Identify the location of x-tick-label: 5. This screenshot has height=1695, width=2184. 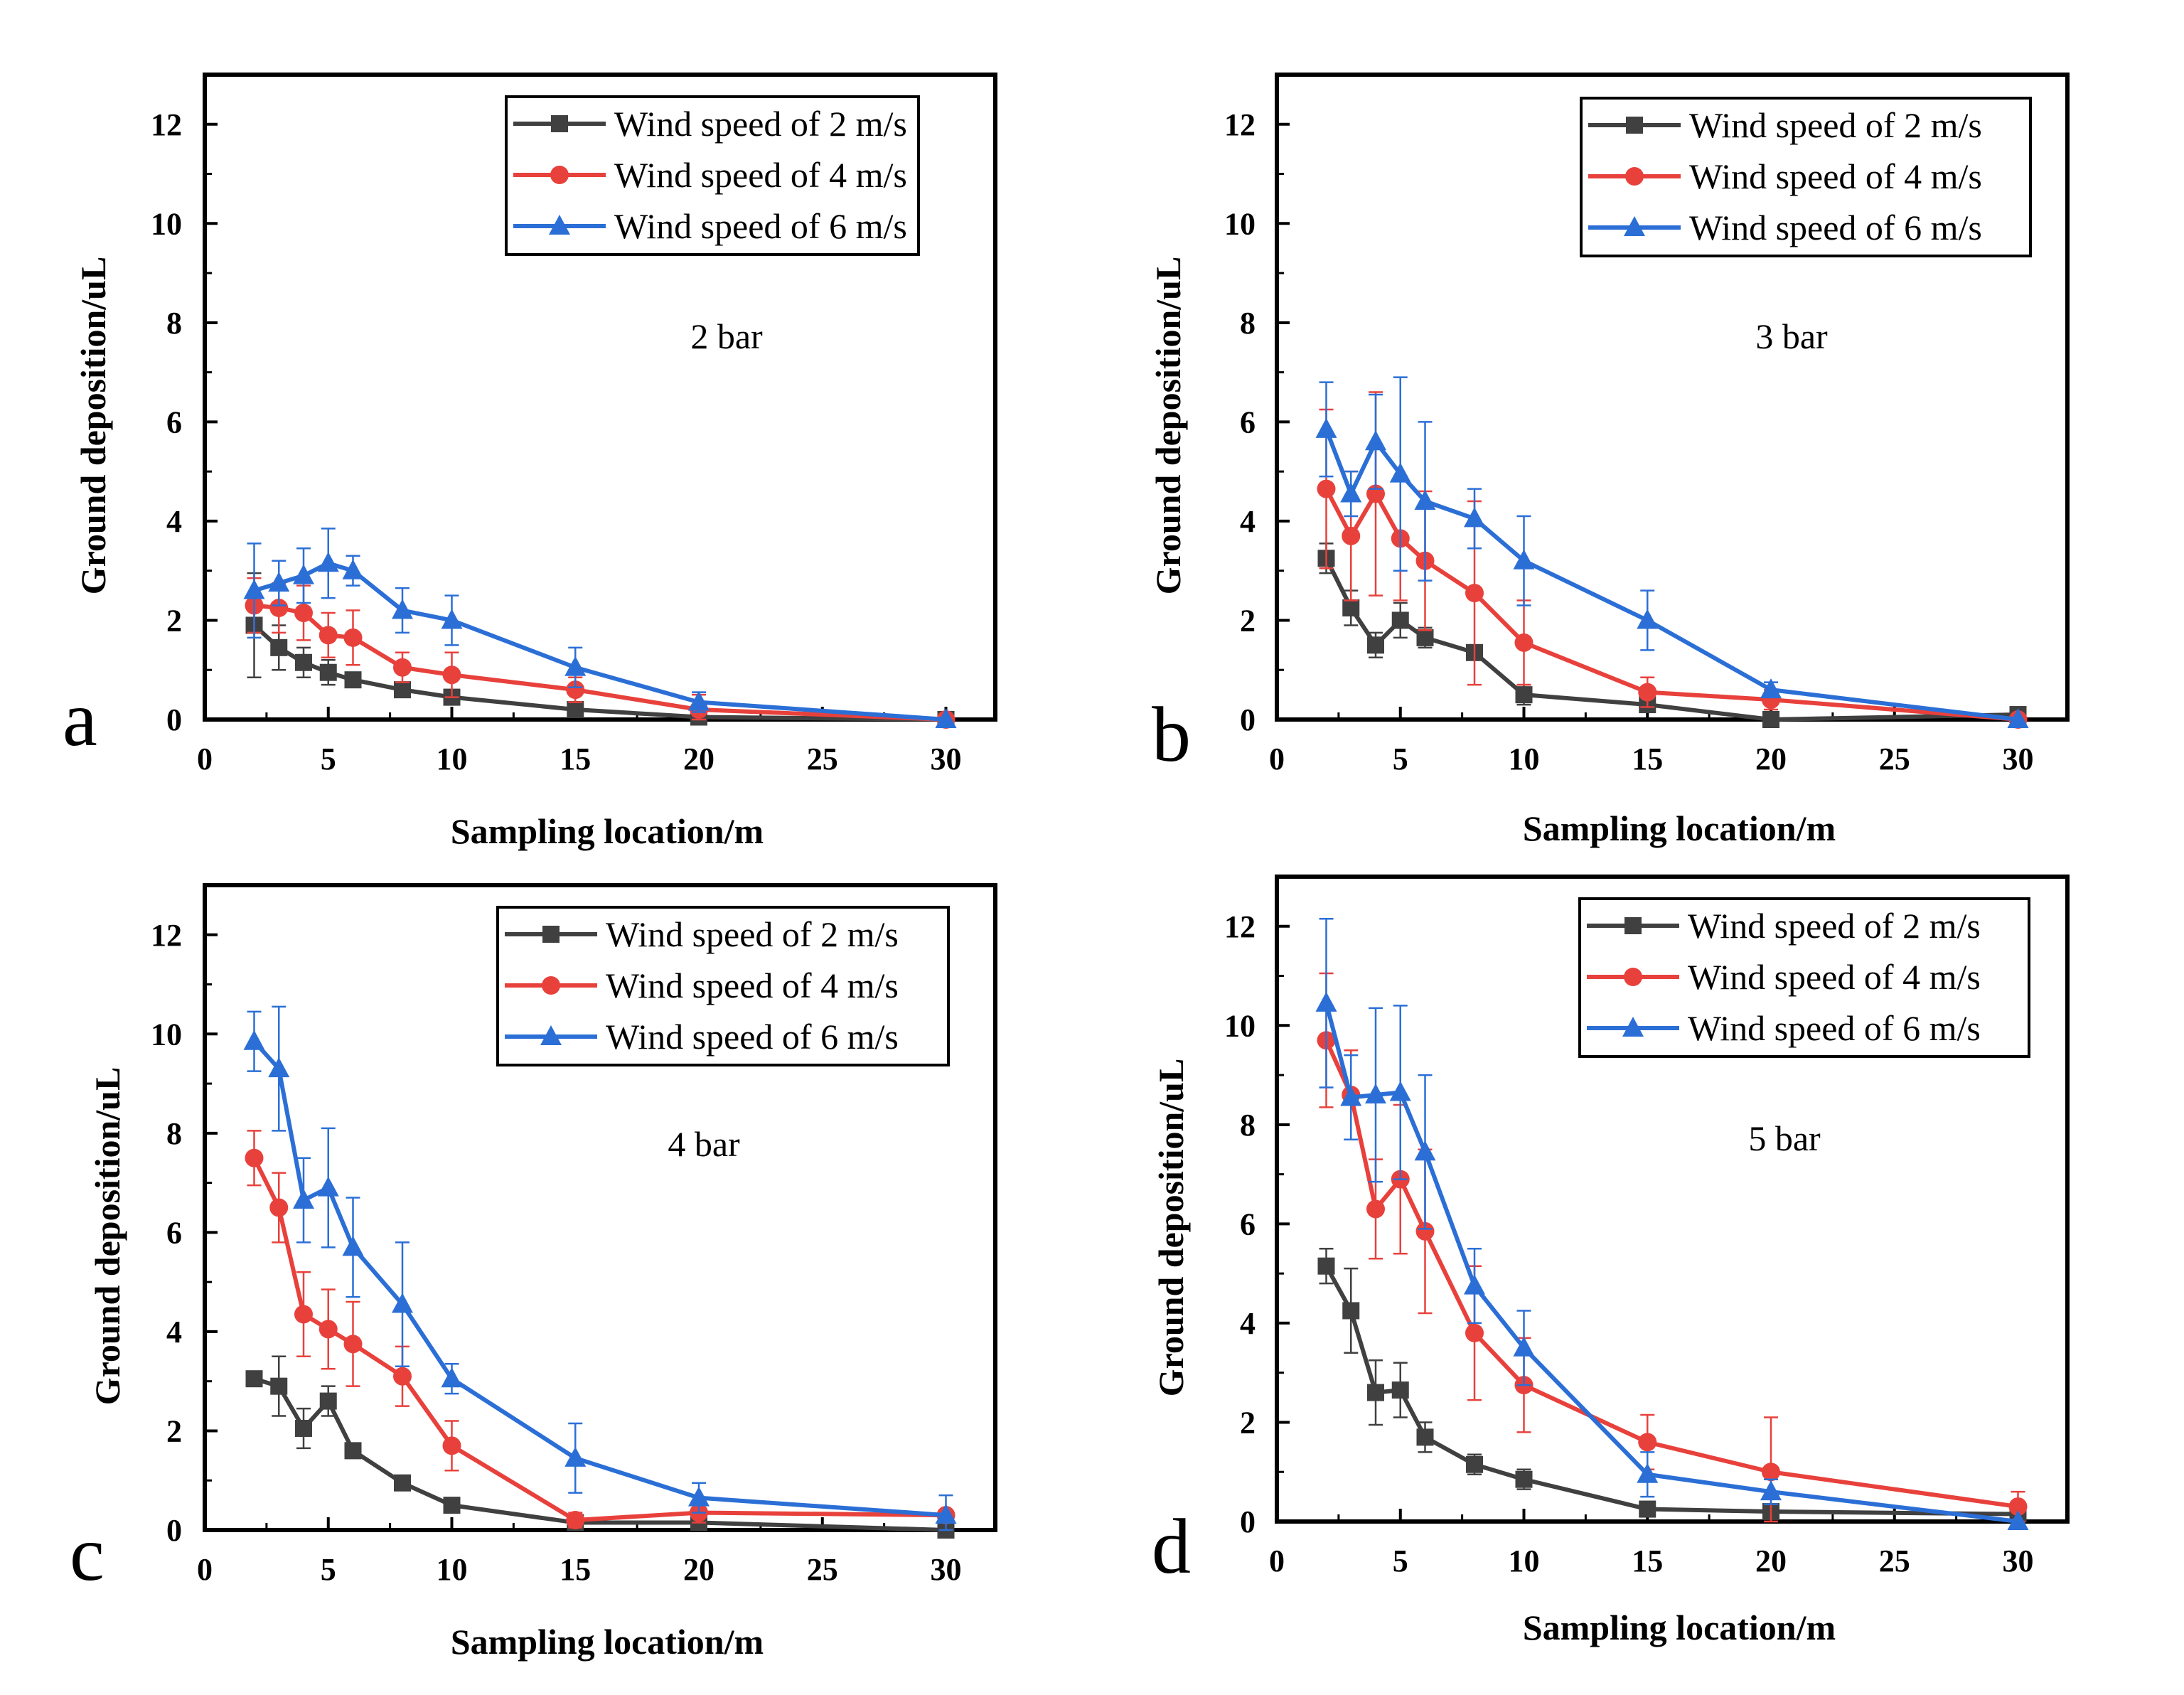
(1400, 1561).